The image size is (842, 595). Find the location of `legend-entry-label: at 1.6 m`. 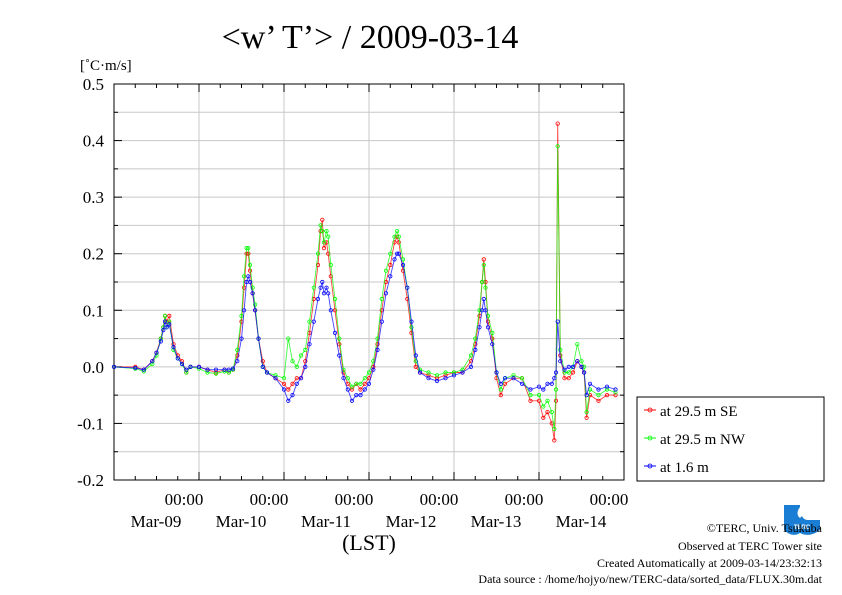

legend-entry-label: at 1.6 m is located at coordinates (684, 468).